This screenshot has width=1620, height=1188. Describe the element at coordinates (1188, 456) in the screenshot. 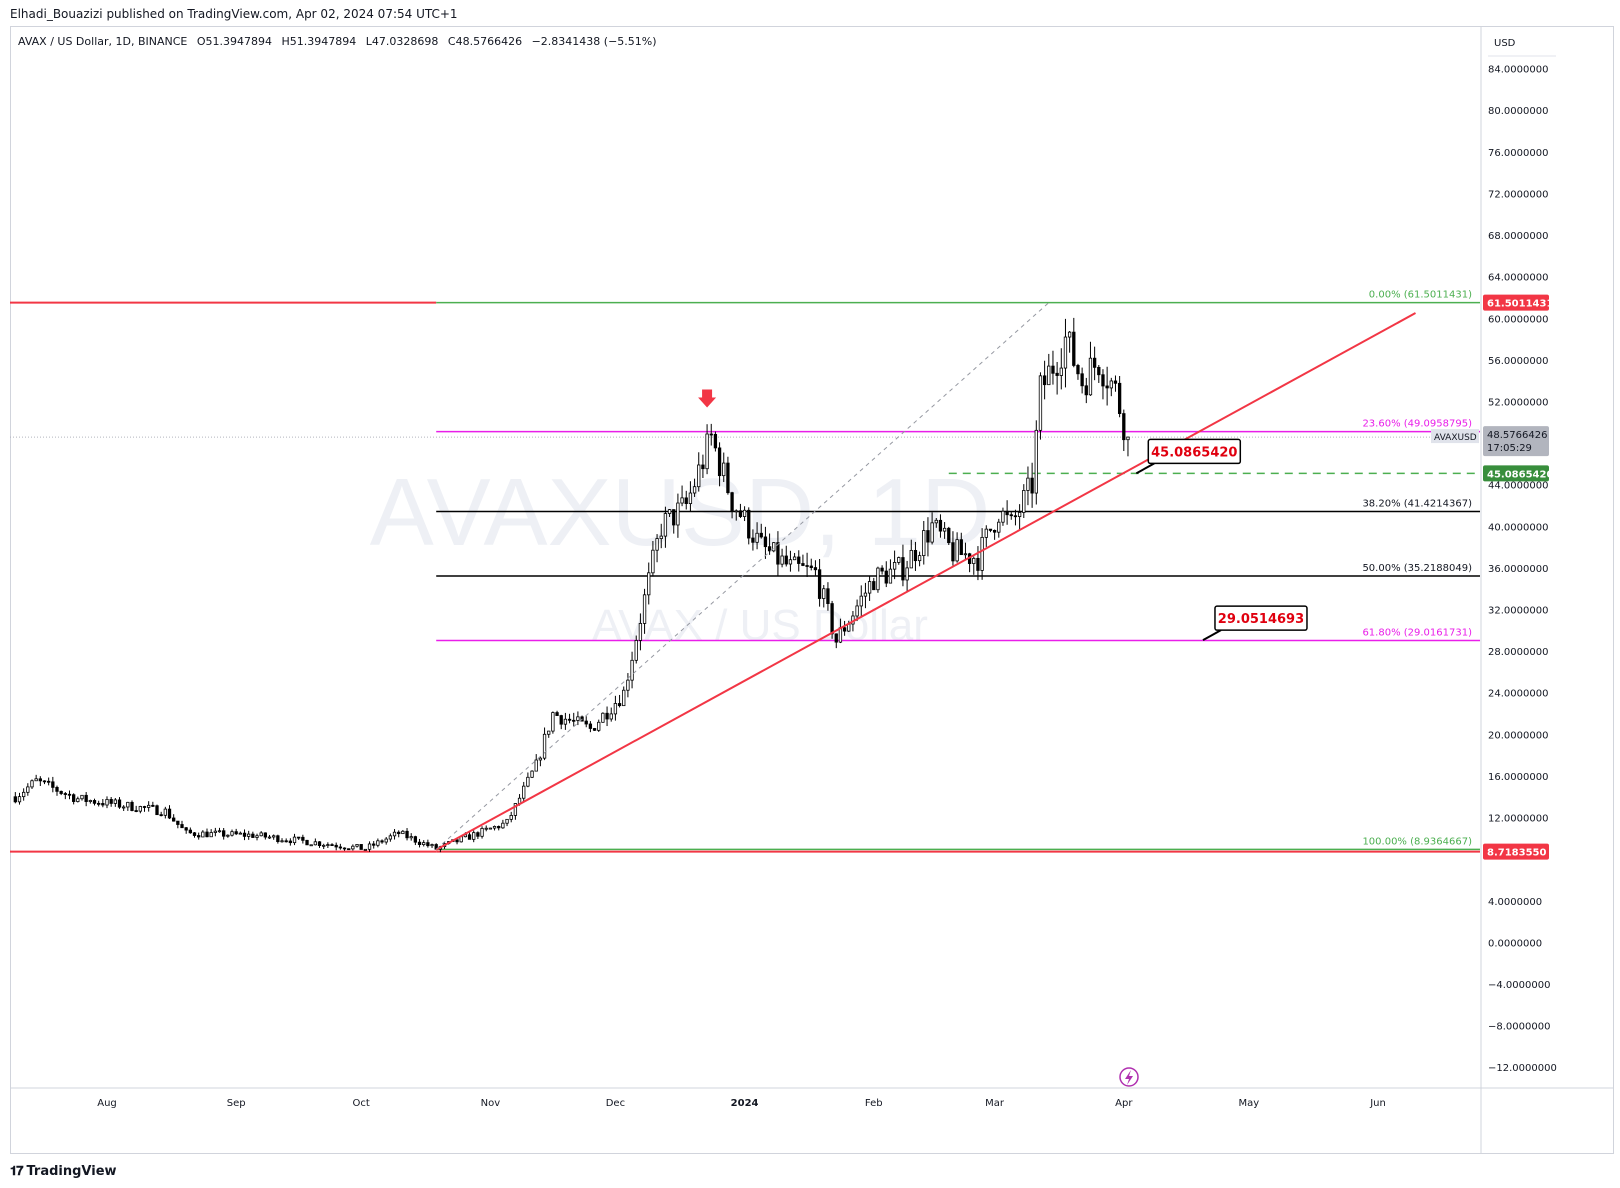

I see `price-callout: 45.0865420` at that location.